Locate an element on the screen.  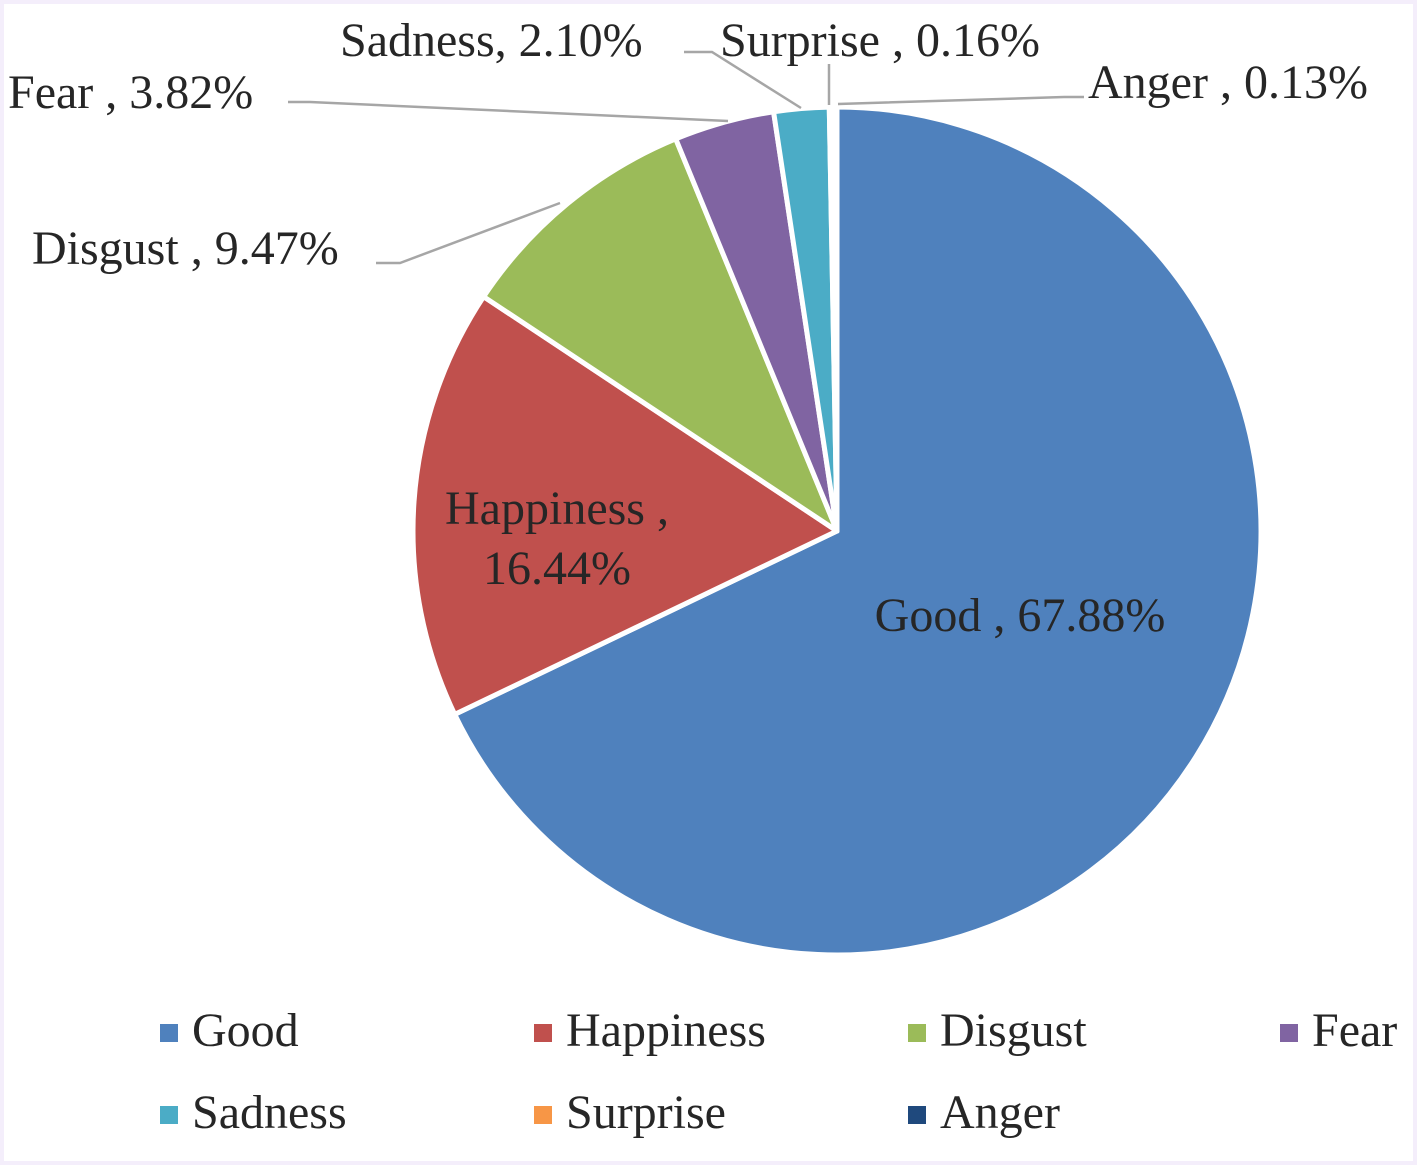
pie-slice-happiness is located at coordinates (625, 505).